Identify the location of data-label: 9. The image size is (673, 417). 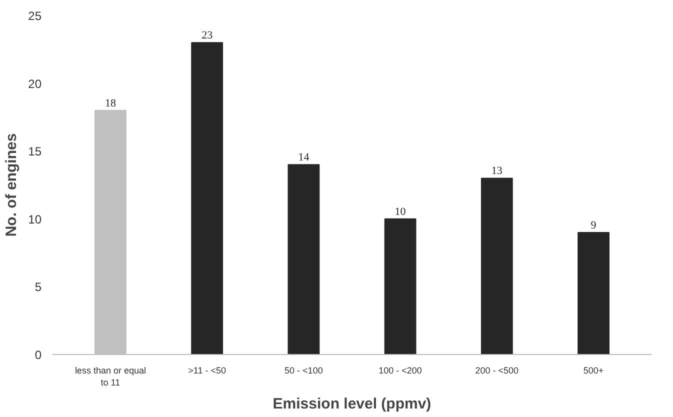
(593, 225).